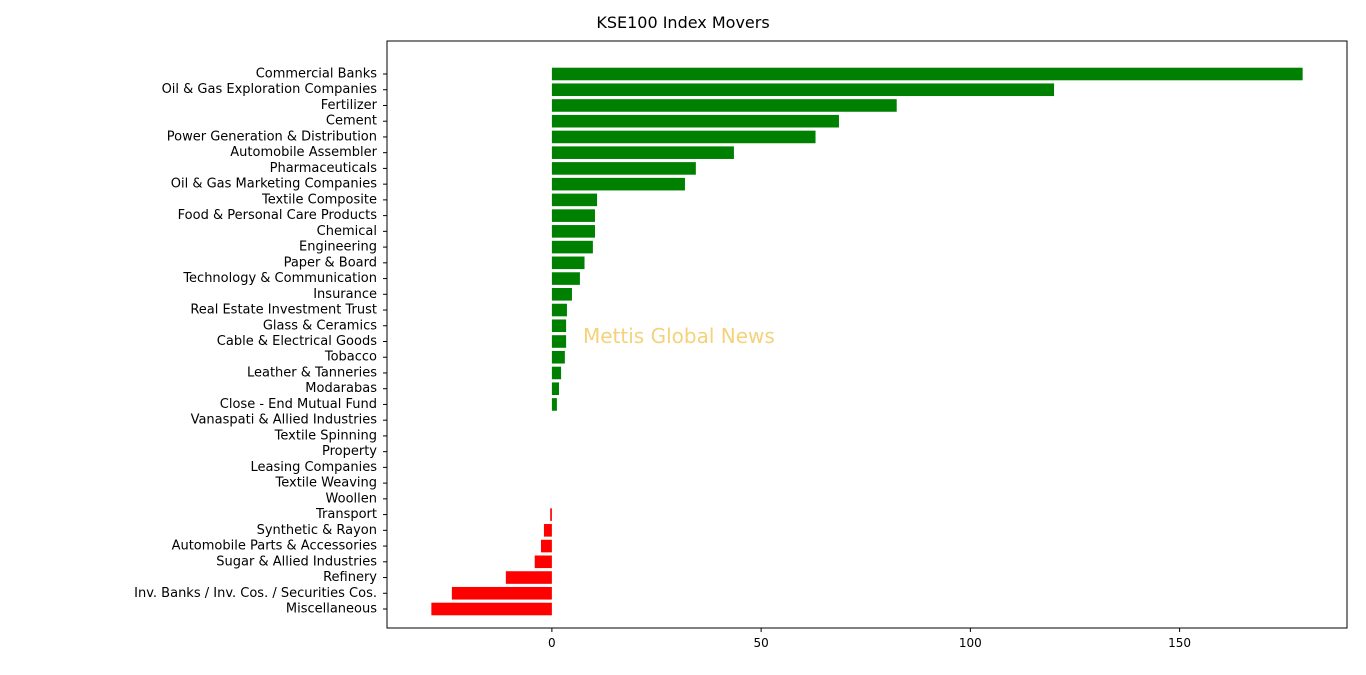  What do you see at coordinates (869, 639) in the screenshot?
I see `x-ticks-group: 0 50 100 150` at bounding box center [869, 639].